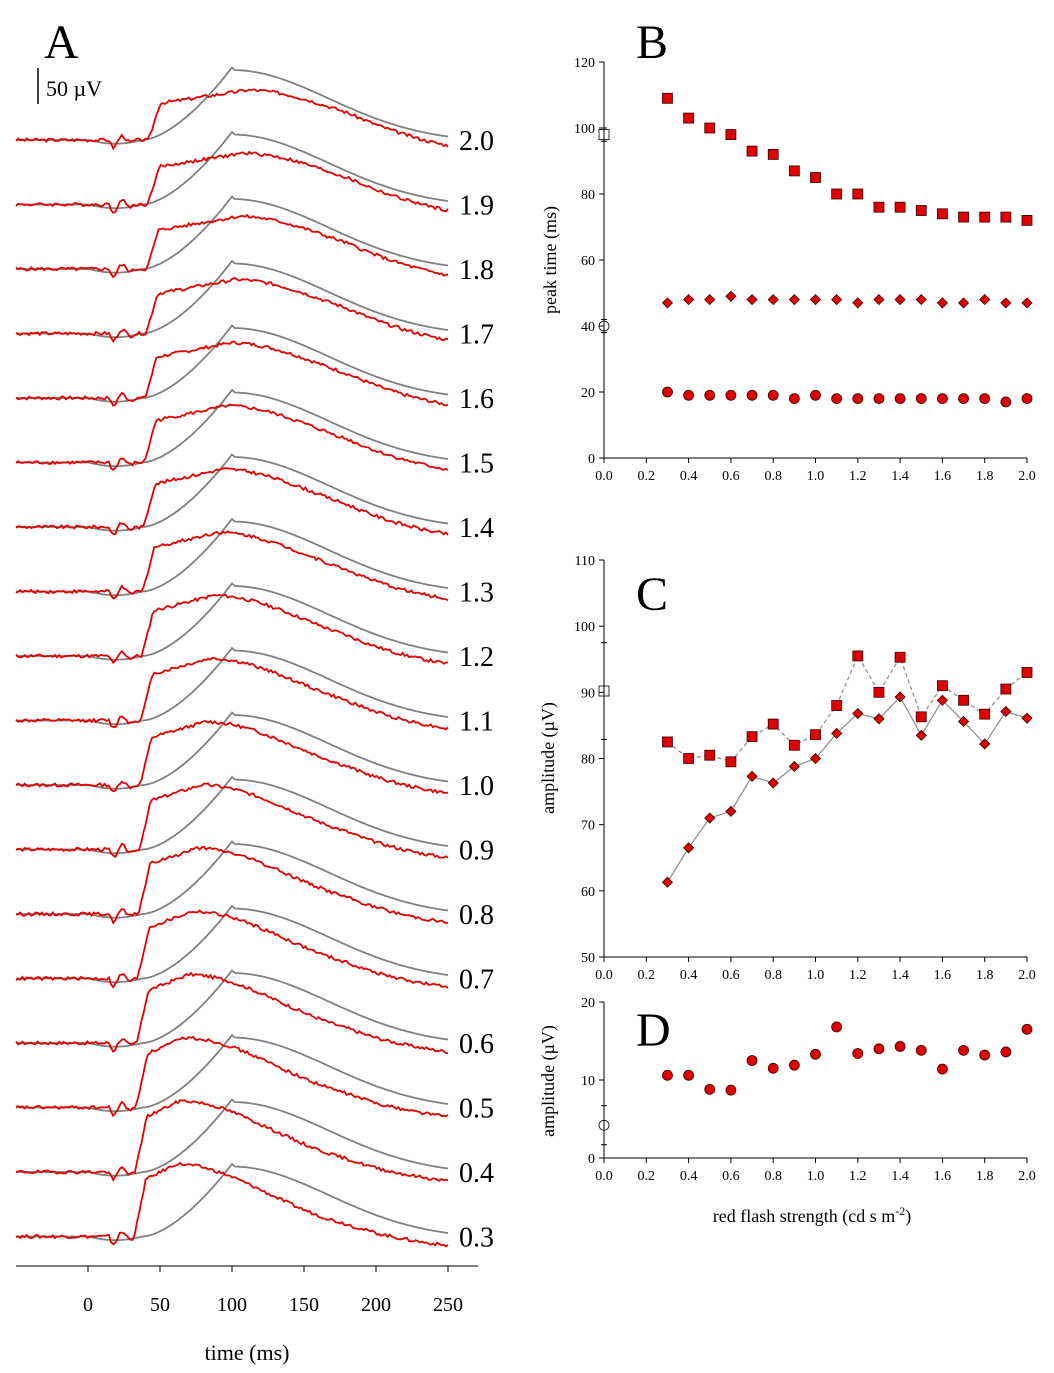 Image resolution: width=1054 pixels, height=1373 pixels. I want to click on point-C-square-1.3, so click(879, 692).